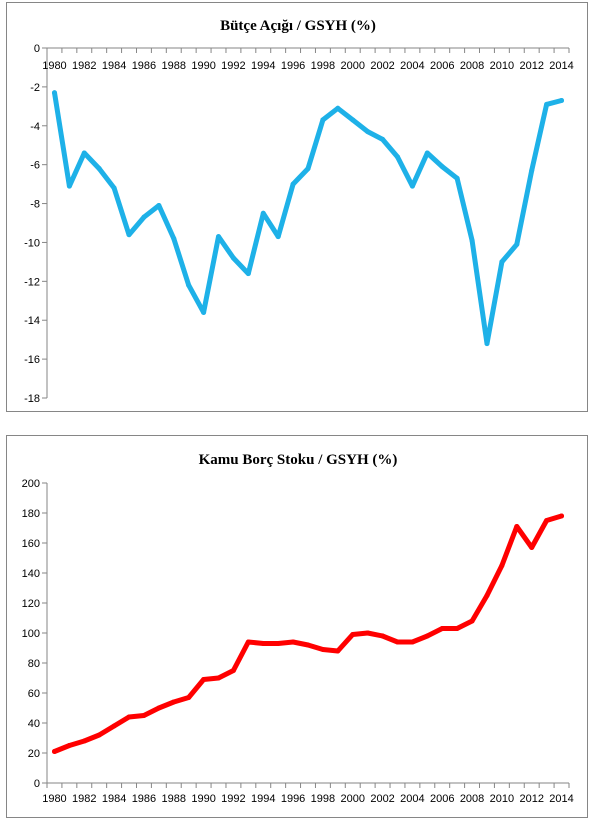 This screenshot has height=827, width=595. I want to click on x-tick-label: 2002, so click(382, 66).